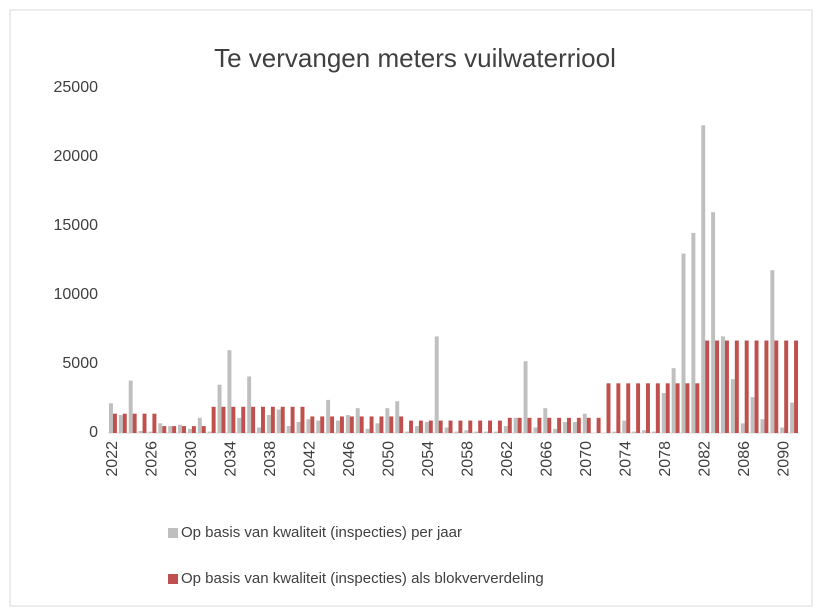 The image size is (815, 614). Describe the element at coordinates (112, 459) in the screenshot. I see `x-tick-label: 2022` at that location.